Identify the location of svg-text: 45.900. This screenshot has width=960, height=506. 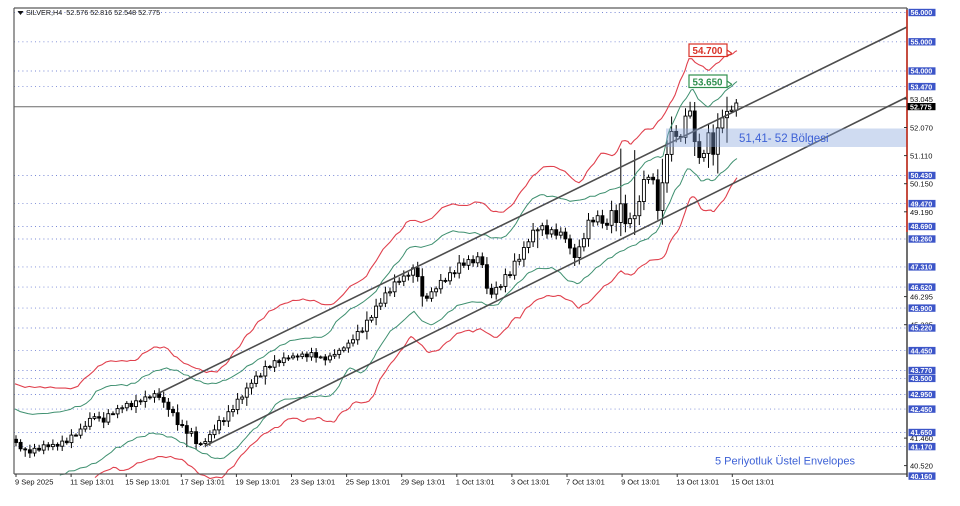
(922, 309).